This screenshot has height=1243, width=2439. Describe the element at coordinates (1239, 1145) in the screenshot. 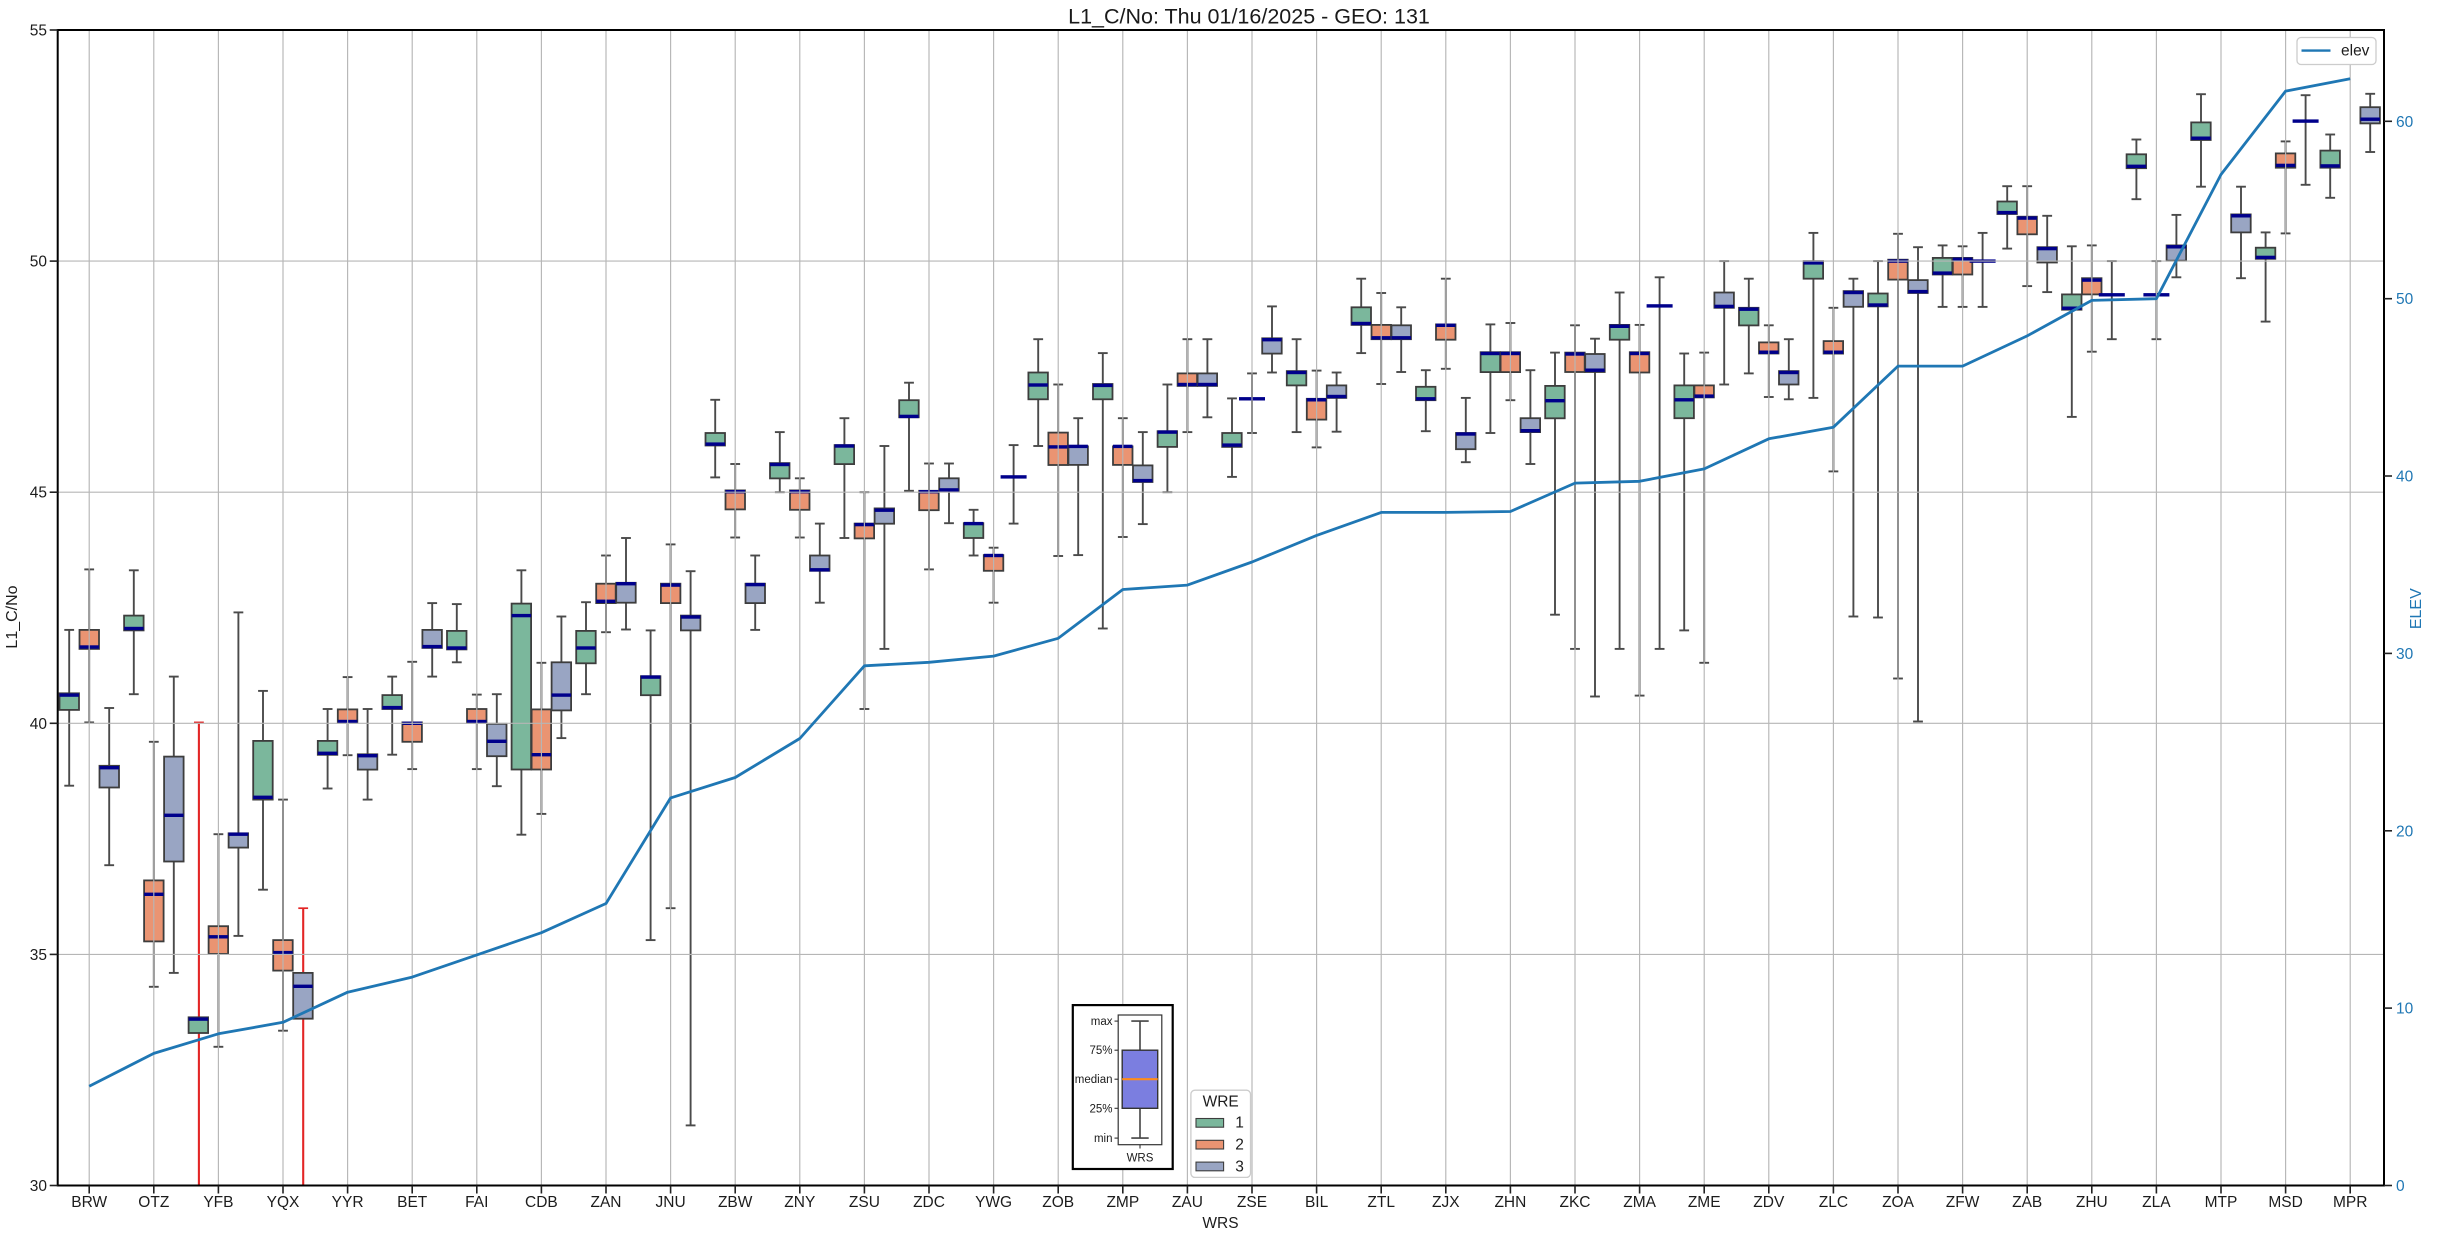

I see `svg-text: 2` at that location.